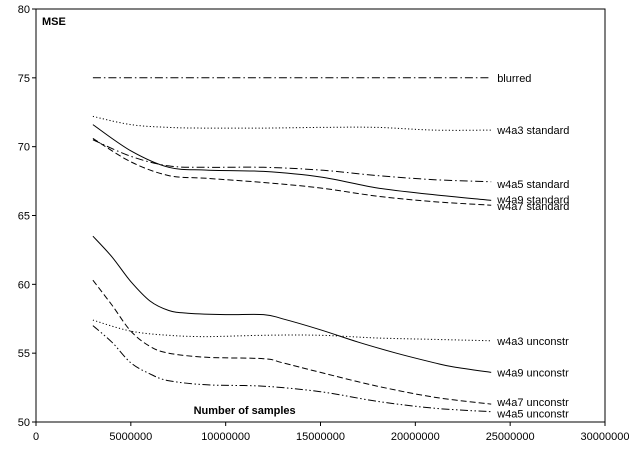 Image resolution: width=629 pixels, height=450 pixels. What do you see at coordinates (292, 123) in the screenshot?
I see `series-line-w4a3-standard` at bounding box center [292, 123].